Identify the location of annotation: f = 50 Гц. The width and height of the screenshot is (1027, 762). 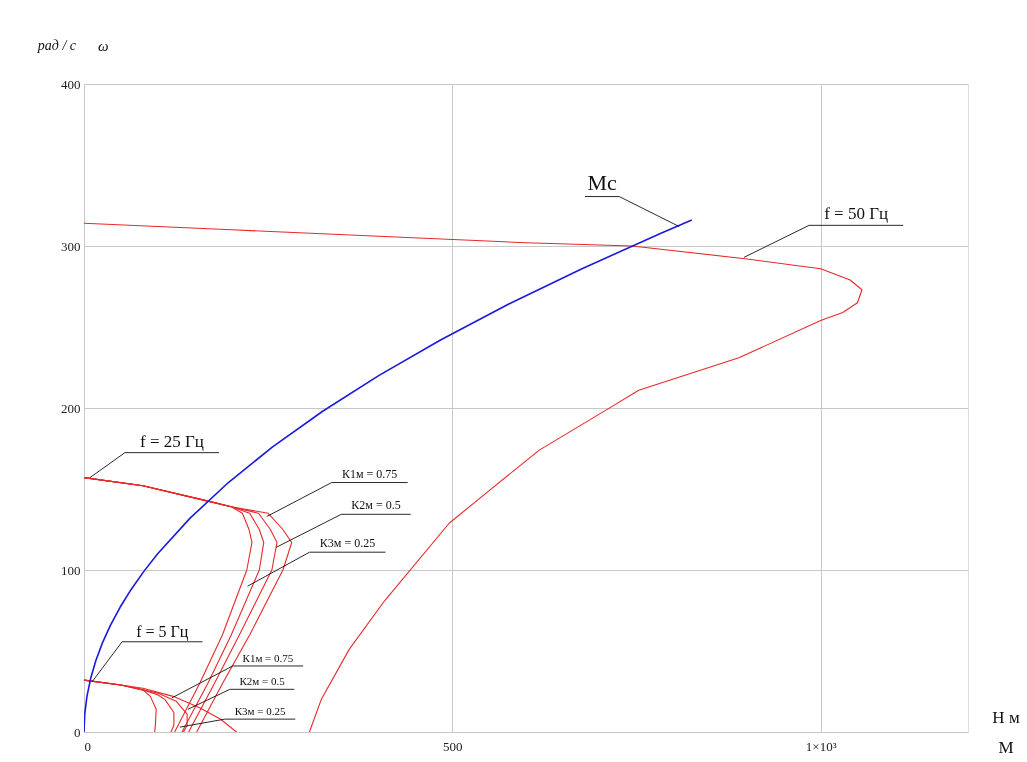
(856, 214).